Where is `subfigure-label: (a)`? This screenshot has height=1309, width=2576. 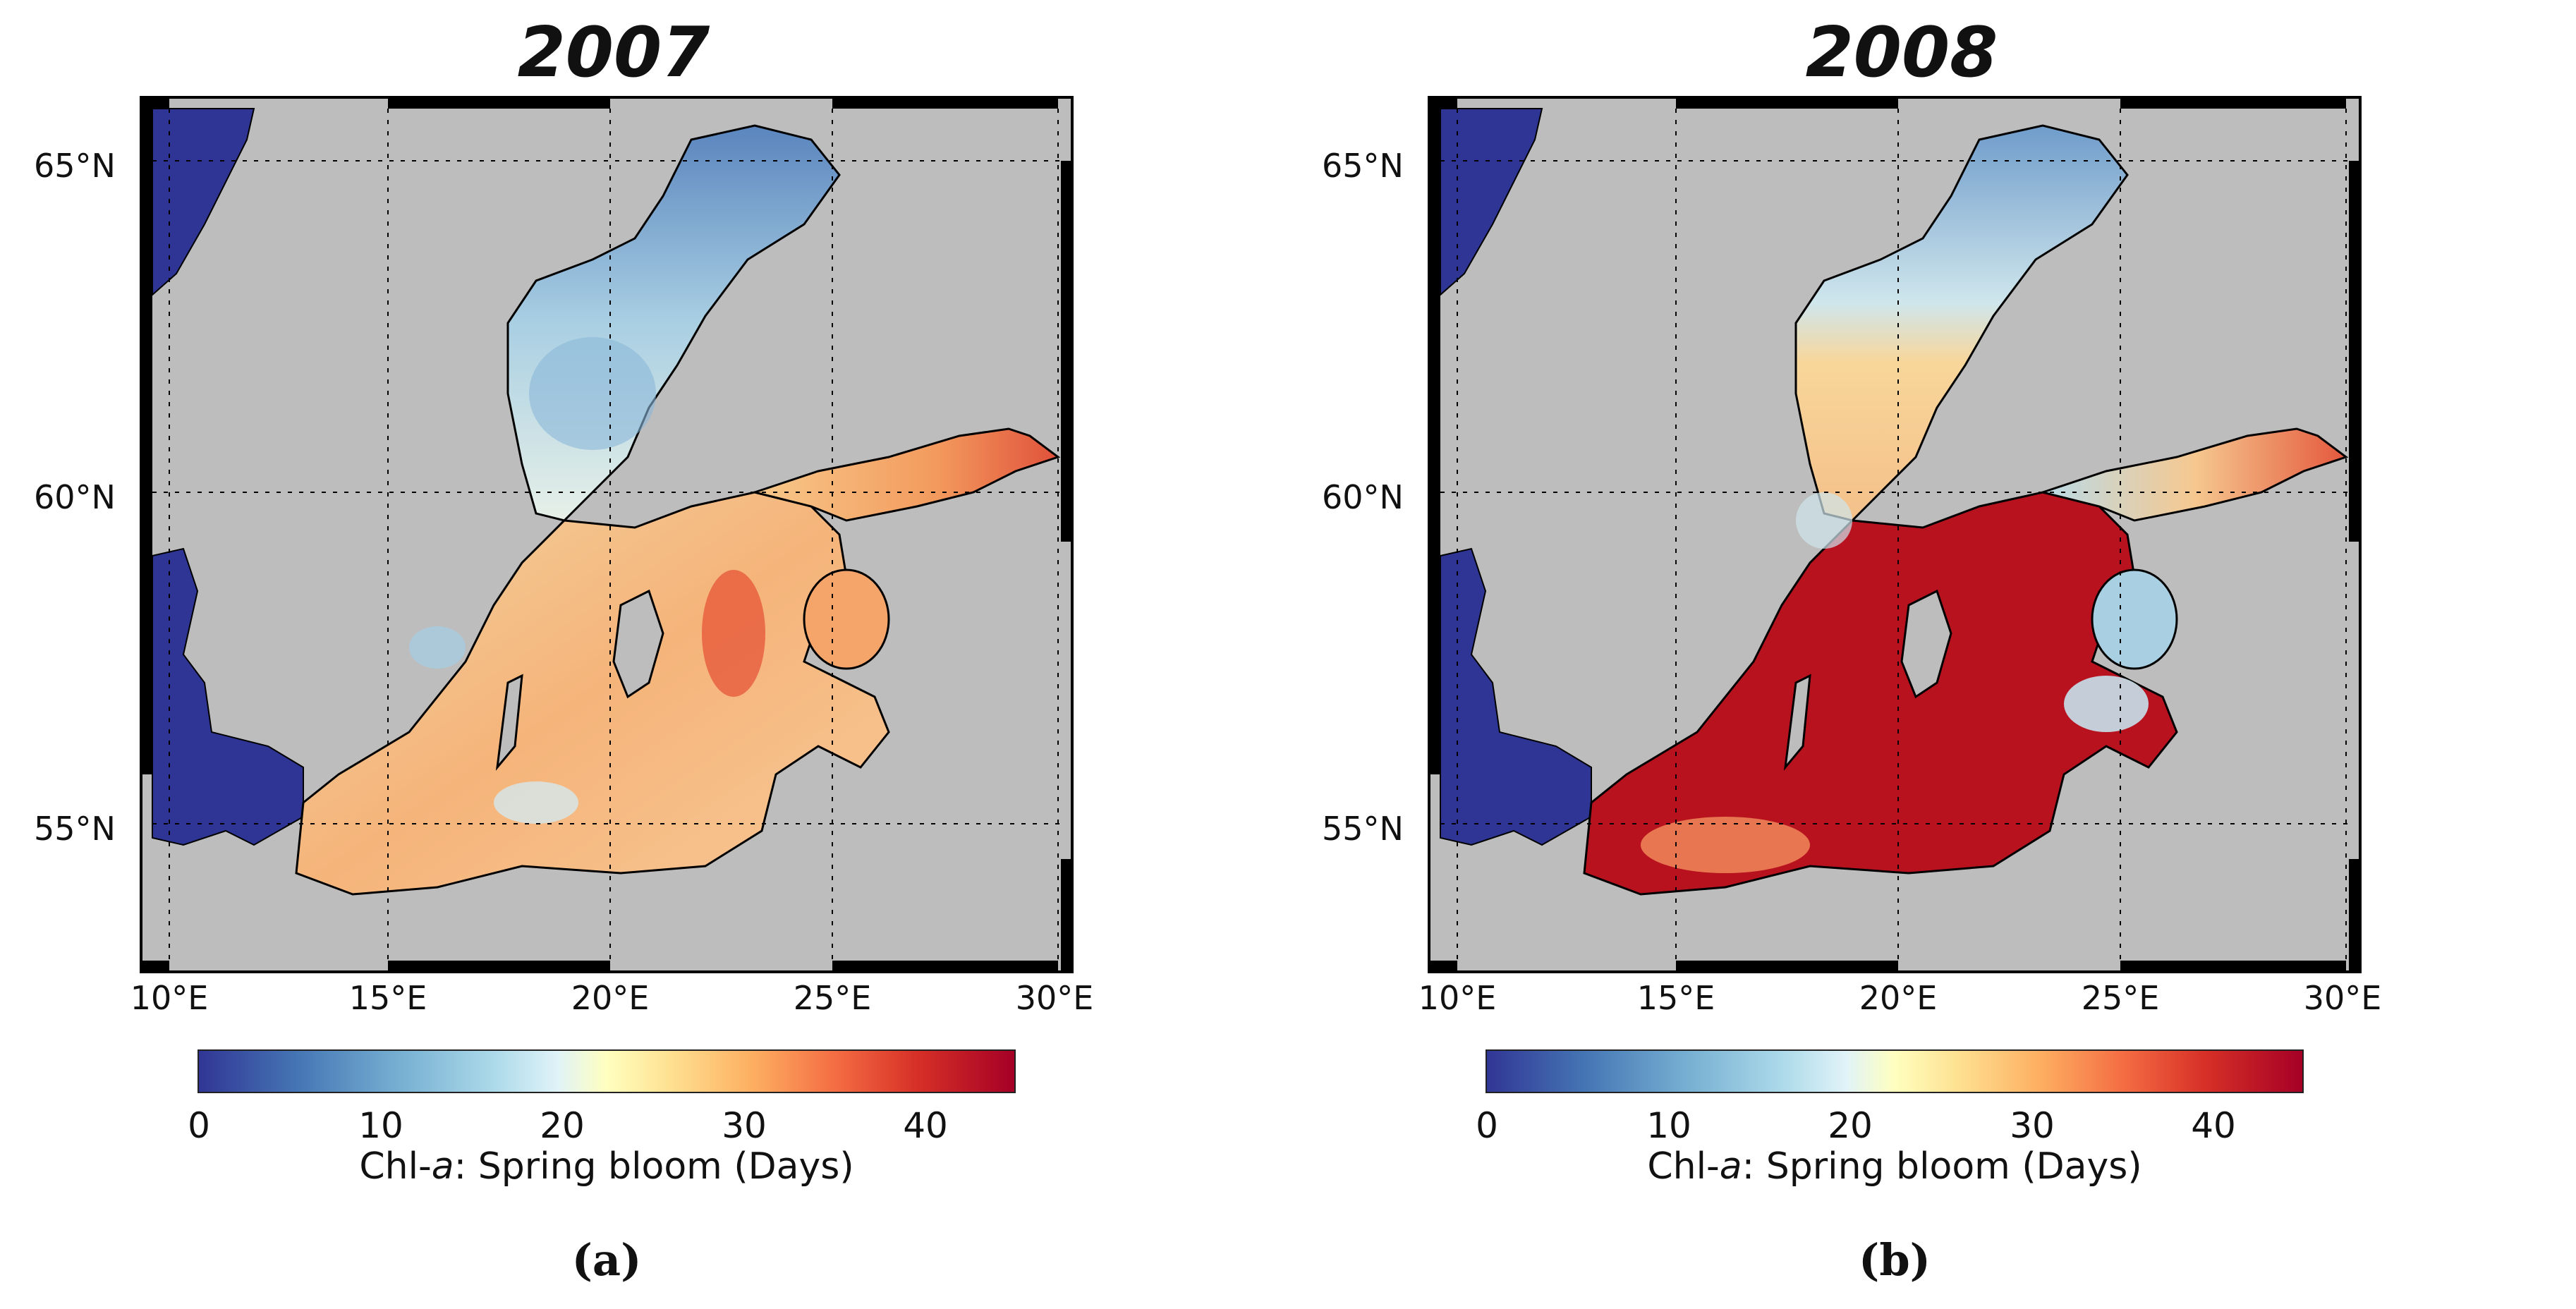 subfigure-label: (a) is located at coordinates (606, 1260).